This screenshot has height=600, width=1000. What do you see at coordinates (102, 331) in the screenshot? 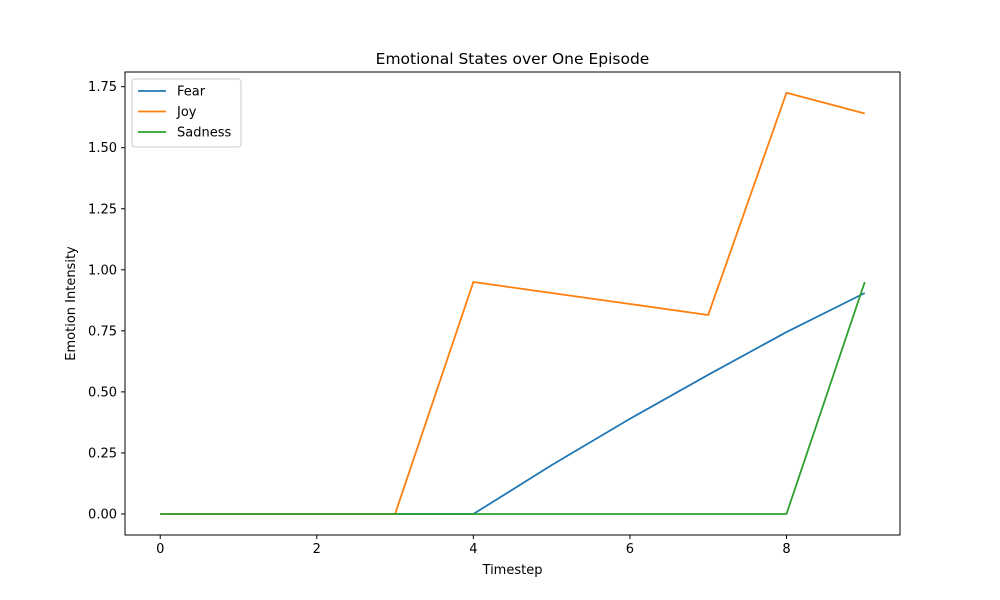
I see `y-tick-label: 0.75` at bounding box center [102, 331].